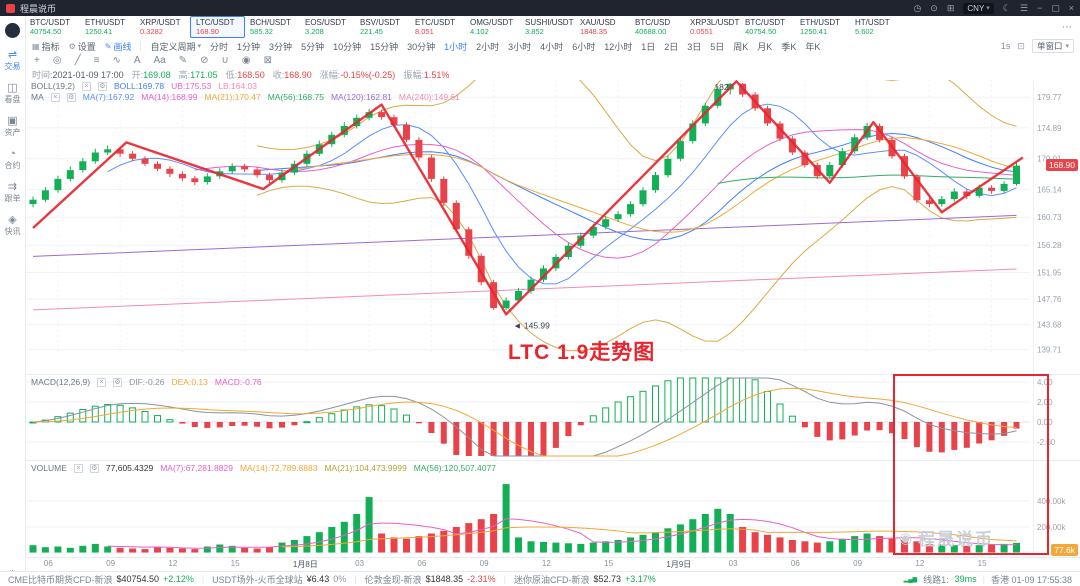 Image resolution: width=1080 pixels, height=586 pixels. I want to click on timeframe-30分钟: 30分钟, so click(421, 46).